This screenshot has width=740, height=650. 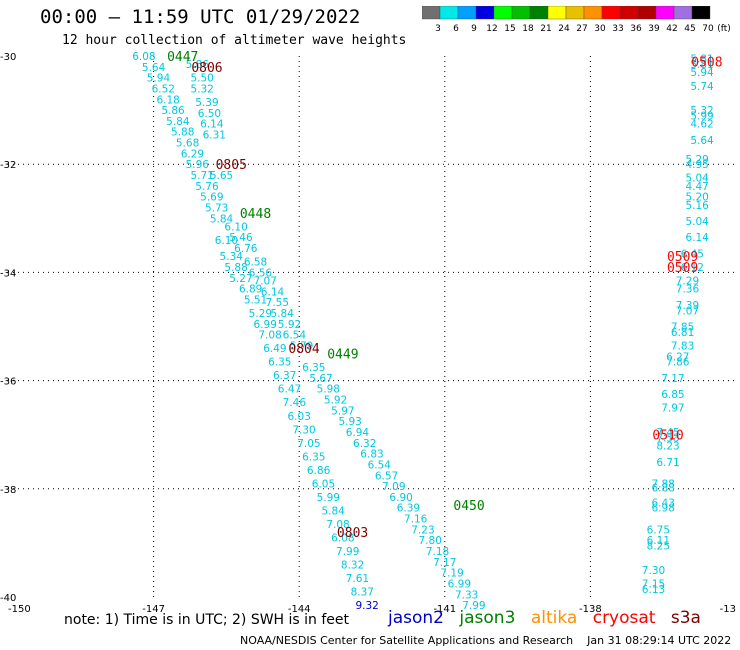 What do you see at coordinates (265, 282) in the screenshot?
I see `swh-value-jason3: 7.07` at bounding box center [265, 282].